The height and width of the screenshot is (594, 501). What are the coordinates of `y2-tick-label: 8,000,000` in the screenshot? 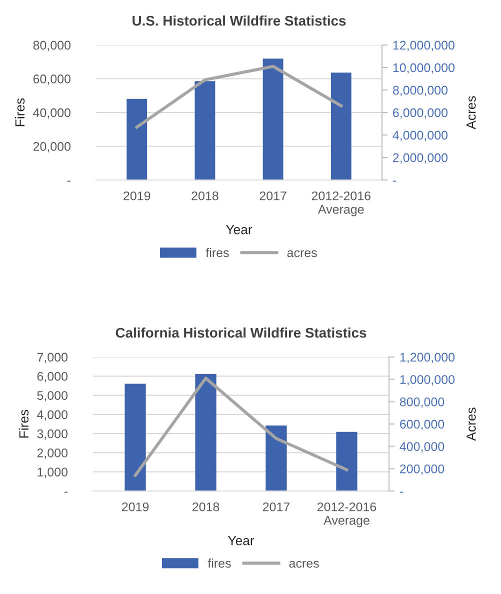 It's located at (420, 91).